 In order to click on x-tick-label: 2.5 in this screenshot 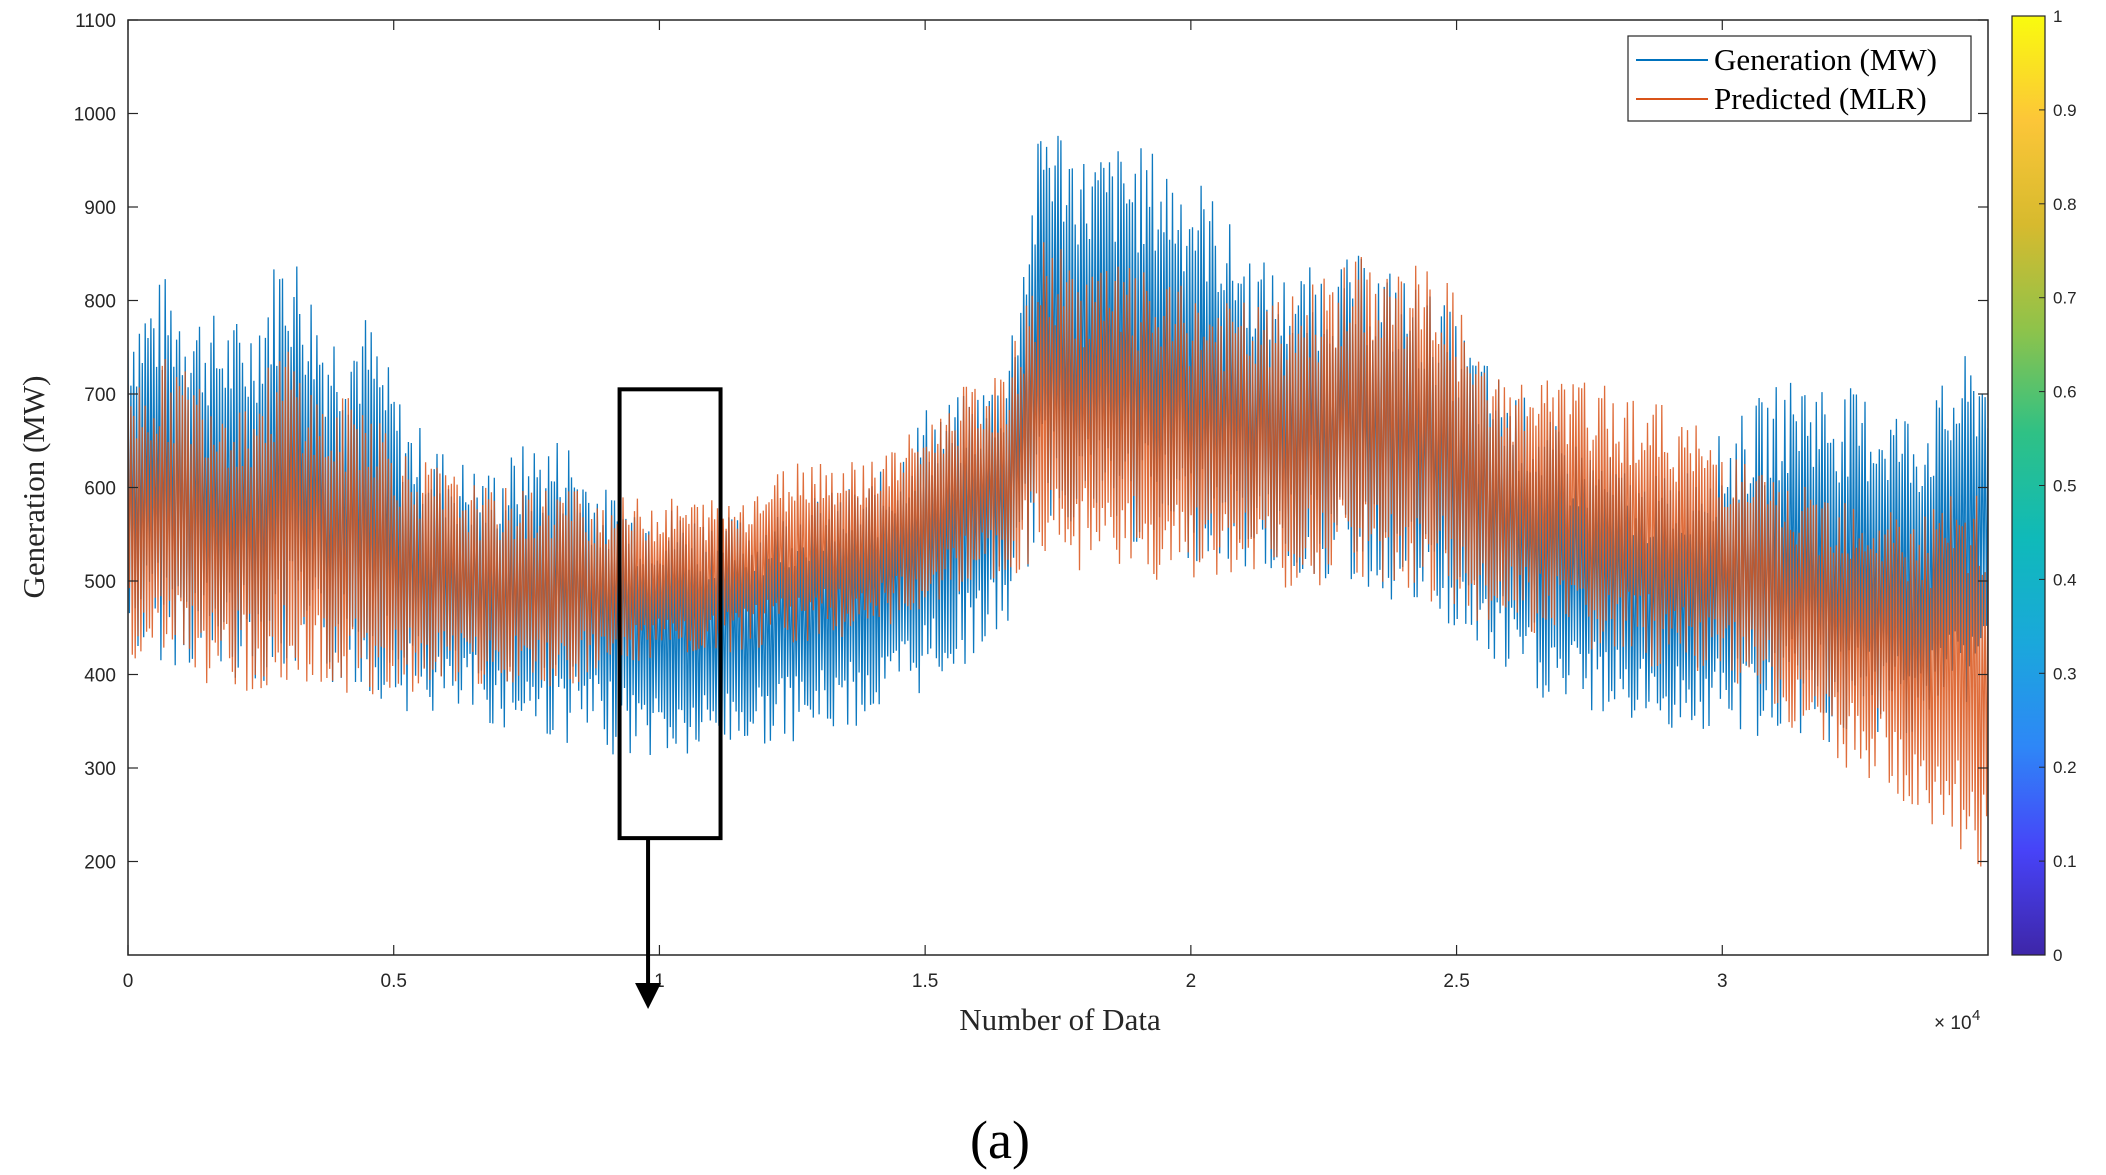, I will do `click(1456, 981)`.